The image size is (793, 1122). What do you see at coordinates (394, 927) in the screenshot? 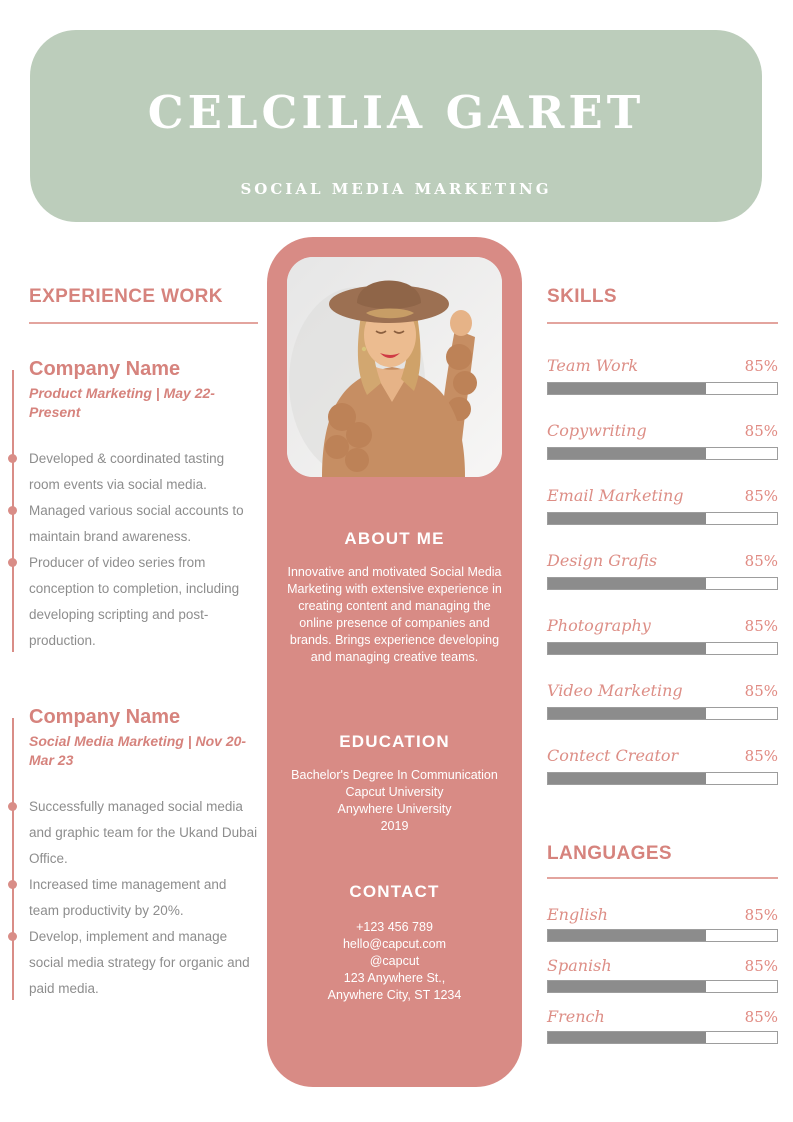
I see `contact-phone: +123 456 789` at bounding box center [394, 927].